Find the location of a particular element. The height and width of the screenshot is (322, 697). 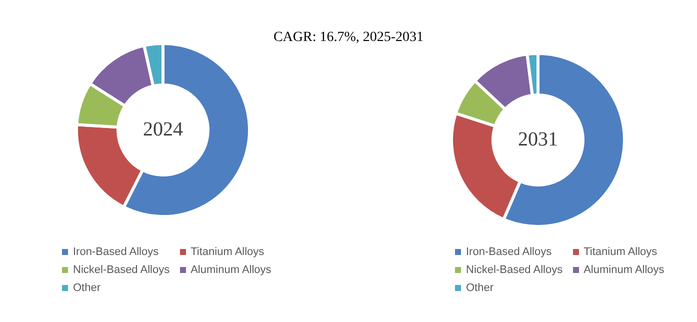

text: 2031 is located at coordinates (538, 139).